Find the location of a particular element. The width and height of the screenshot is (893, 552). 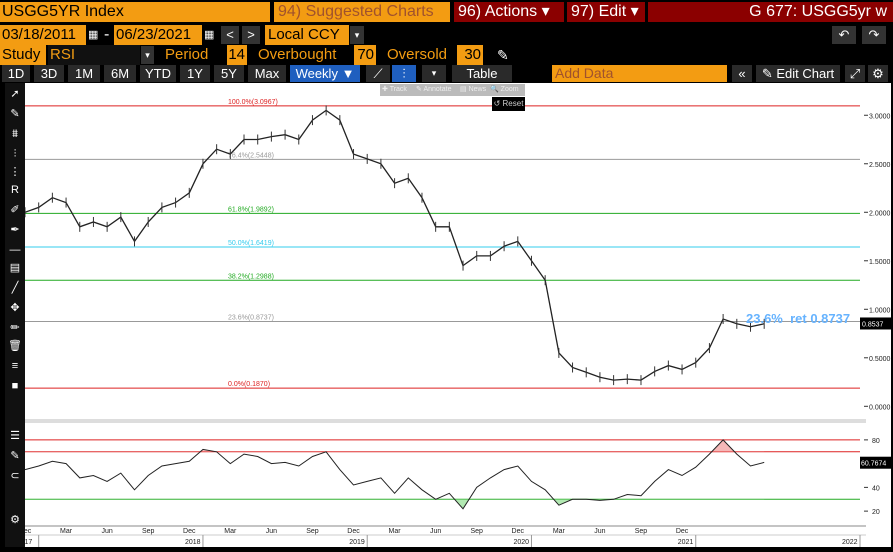

line-width-icon: ≡ is located at coordinates (15, 366).